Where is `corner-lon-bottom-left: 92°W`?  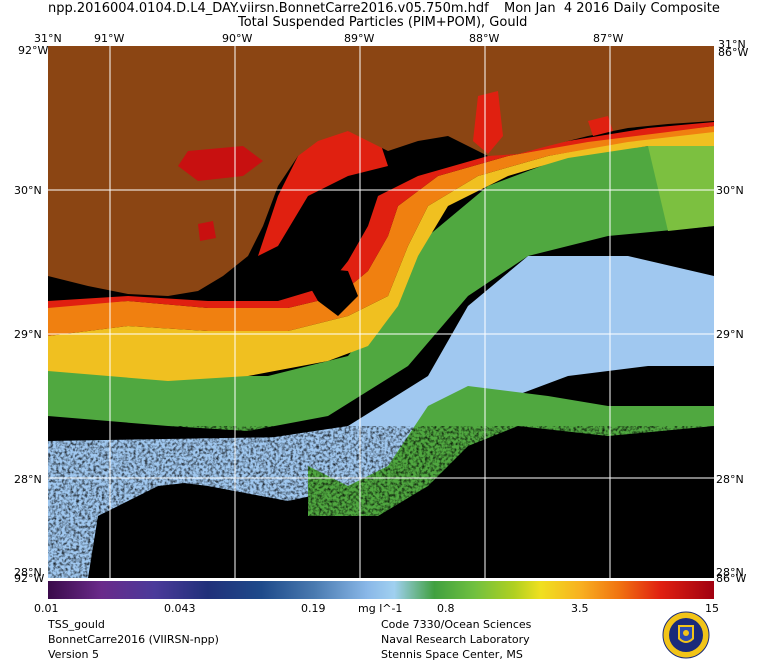
corner-lon-bottom-left: 92°W is located at coordinates (29, 578).